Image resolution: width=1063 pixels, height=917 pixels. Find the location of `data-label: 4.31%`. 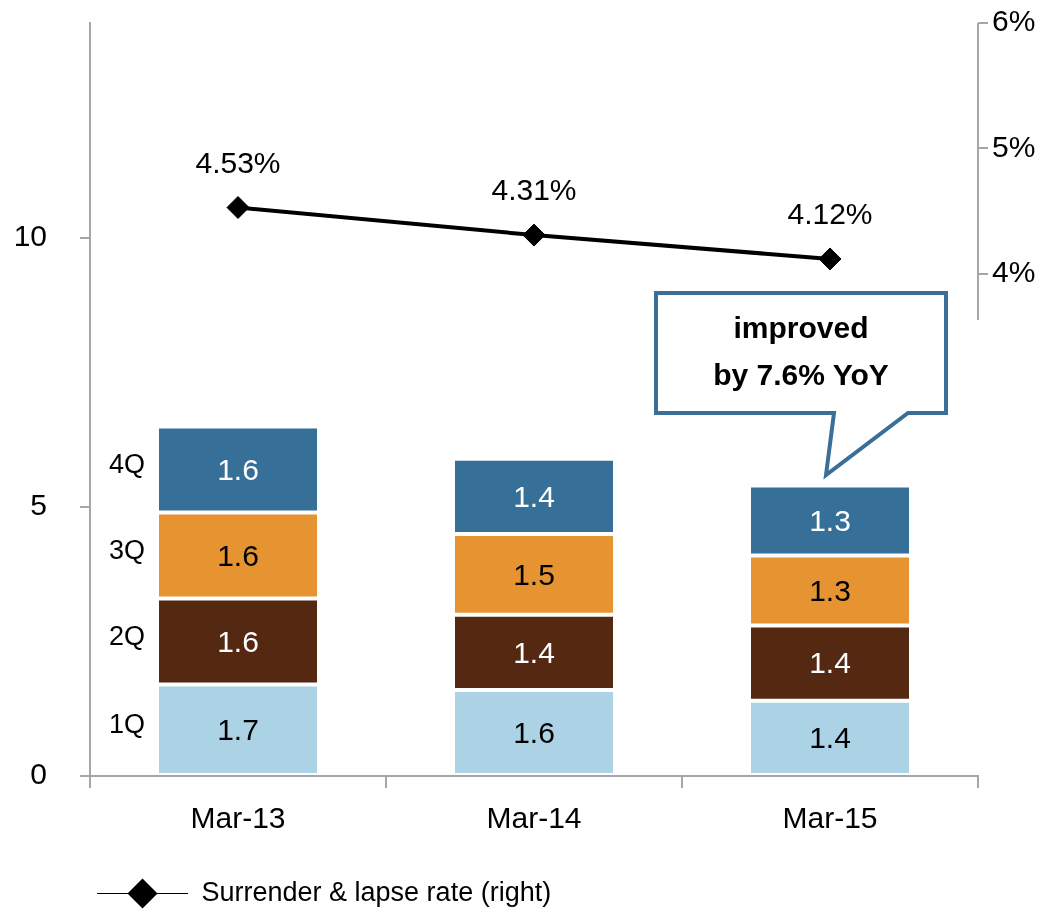

data-label: 4.31% is located at coordinates (534, 190).